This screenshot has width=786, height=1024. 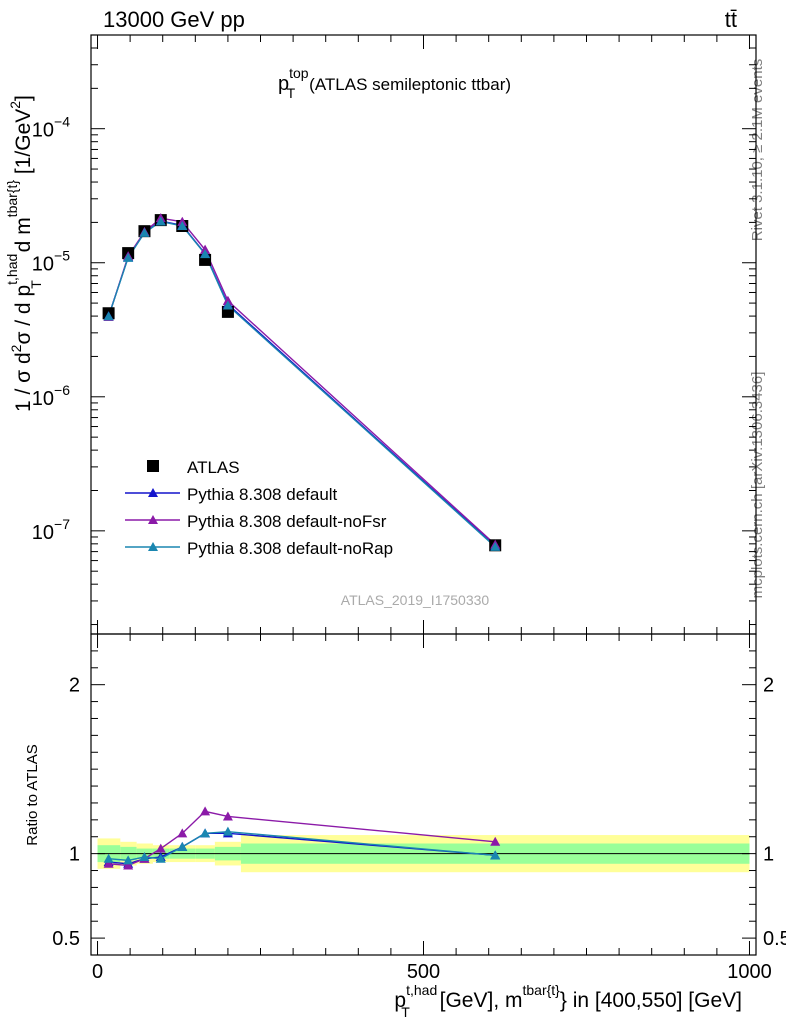 I want to click on title-base: p, so click(x=283, y=84).